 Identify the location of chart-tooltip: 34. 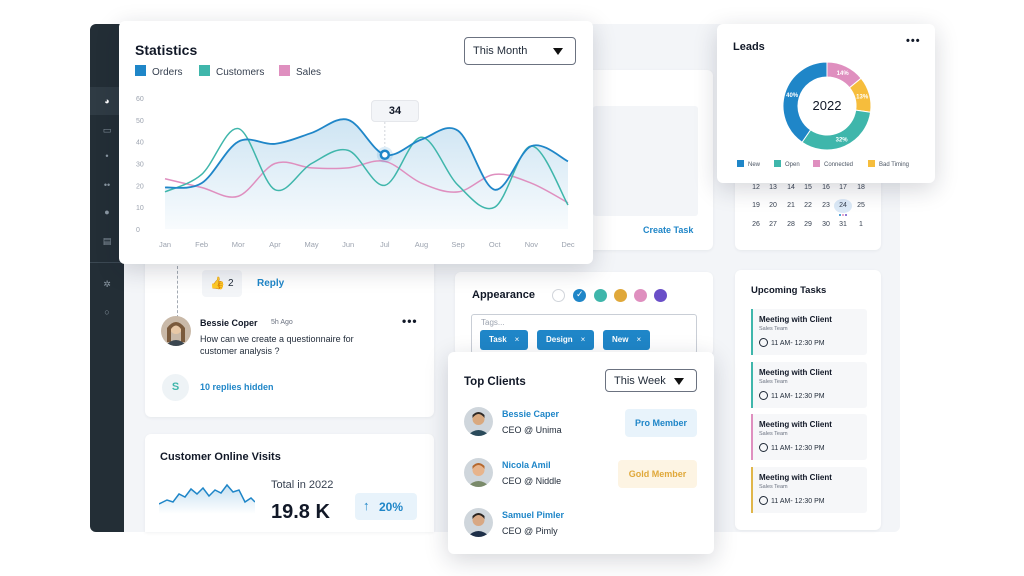
(395, 111).